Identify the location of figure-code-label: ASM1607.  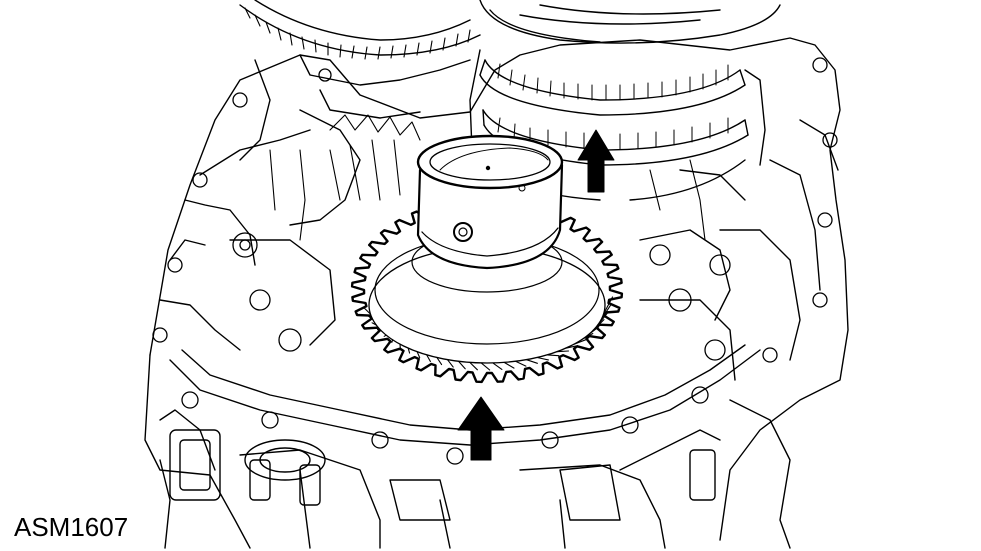
(71, 527).